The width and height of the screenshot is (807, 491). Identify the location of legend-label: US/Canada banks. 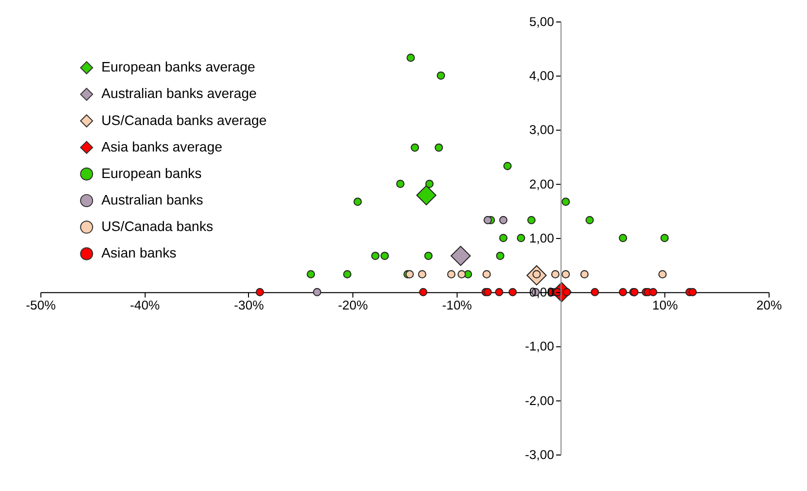
(157, 226).